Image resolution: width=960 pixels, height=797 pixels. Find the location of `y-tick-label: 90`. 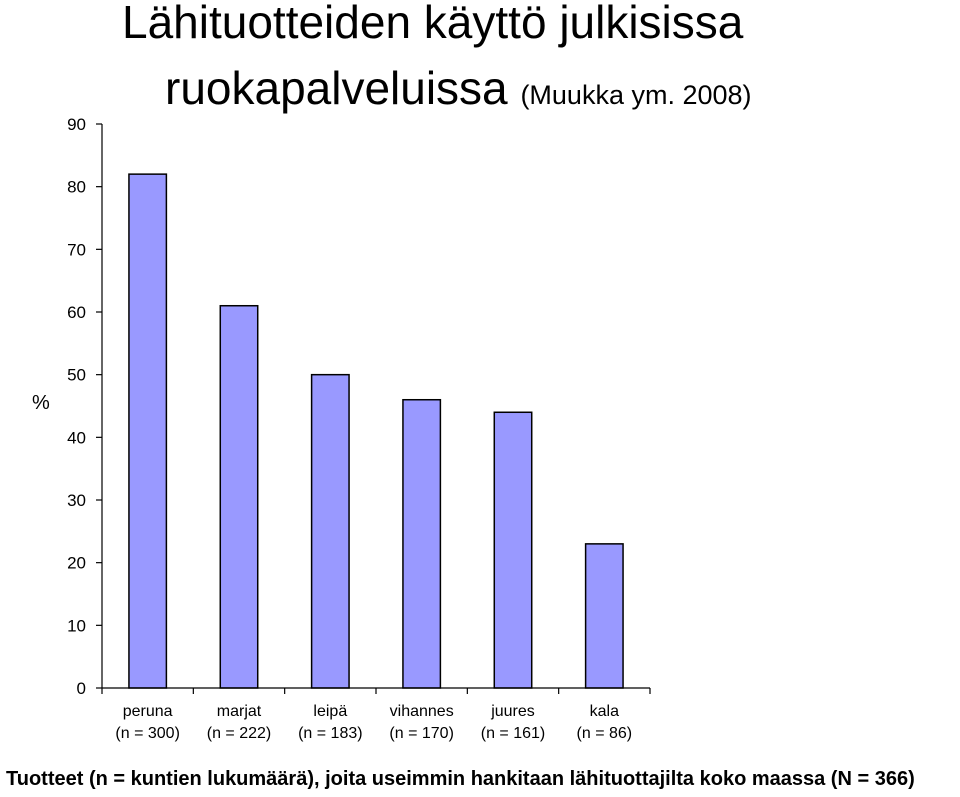

y-tick-label: 90 is located at coordinates (76, 124).